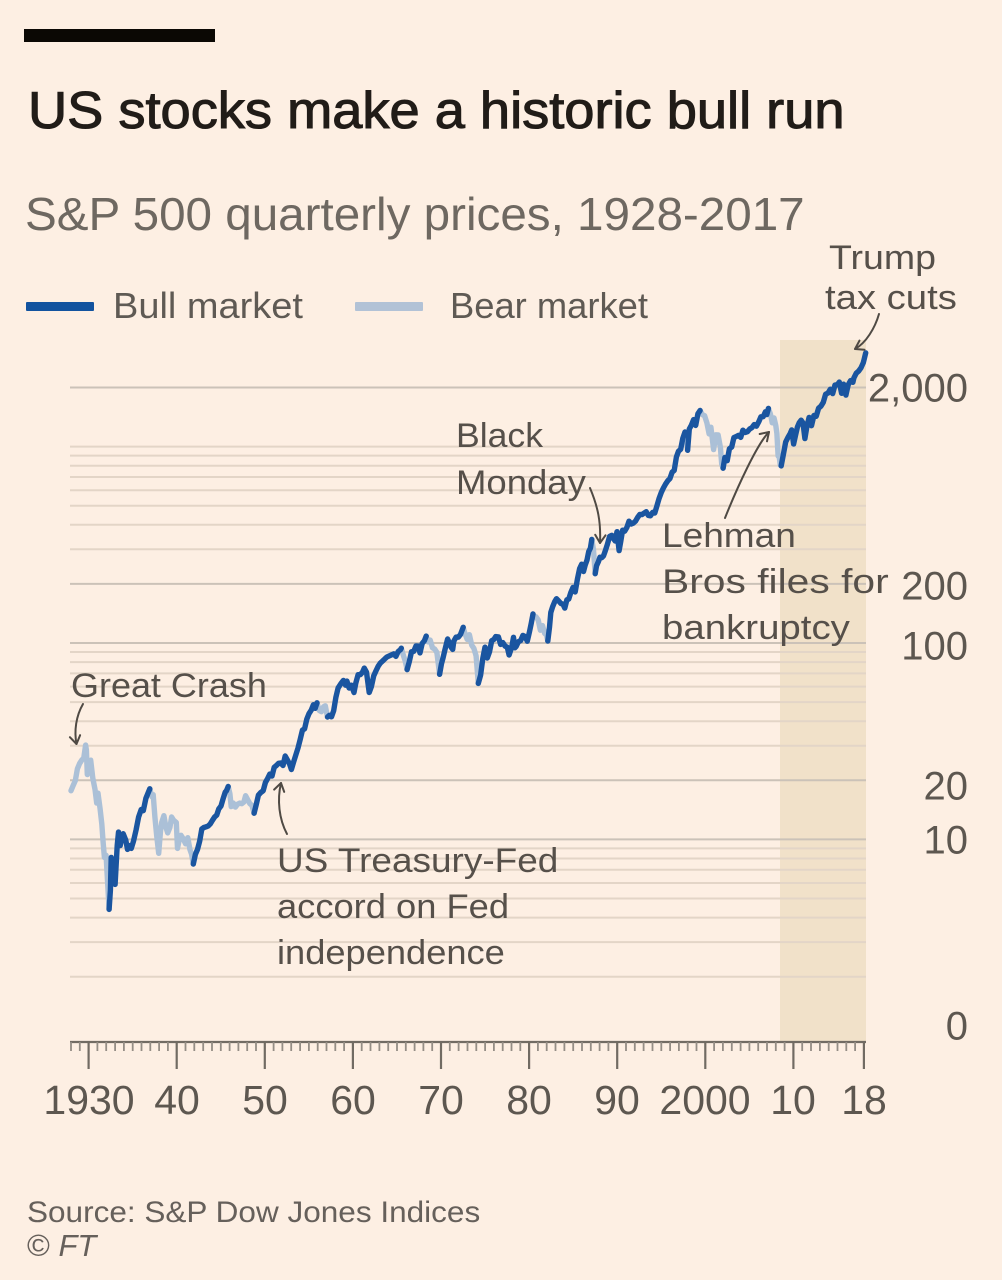 This screenshot has width=1002, height=1280. Describe the element at coordinates (415, 214) in the screenshot. I see `svg-text:S&P 500 quarterly prices, 1928: S&P 500 quarterly prices, 1928-2017` at that location.